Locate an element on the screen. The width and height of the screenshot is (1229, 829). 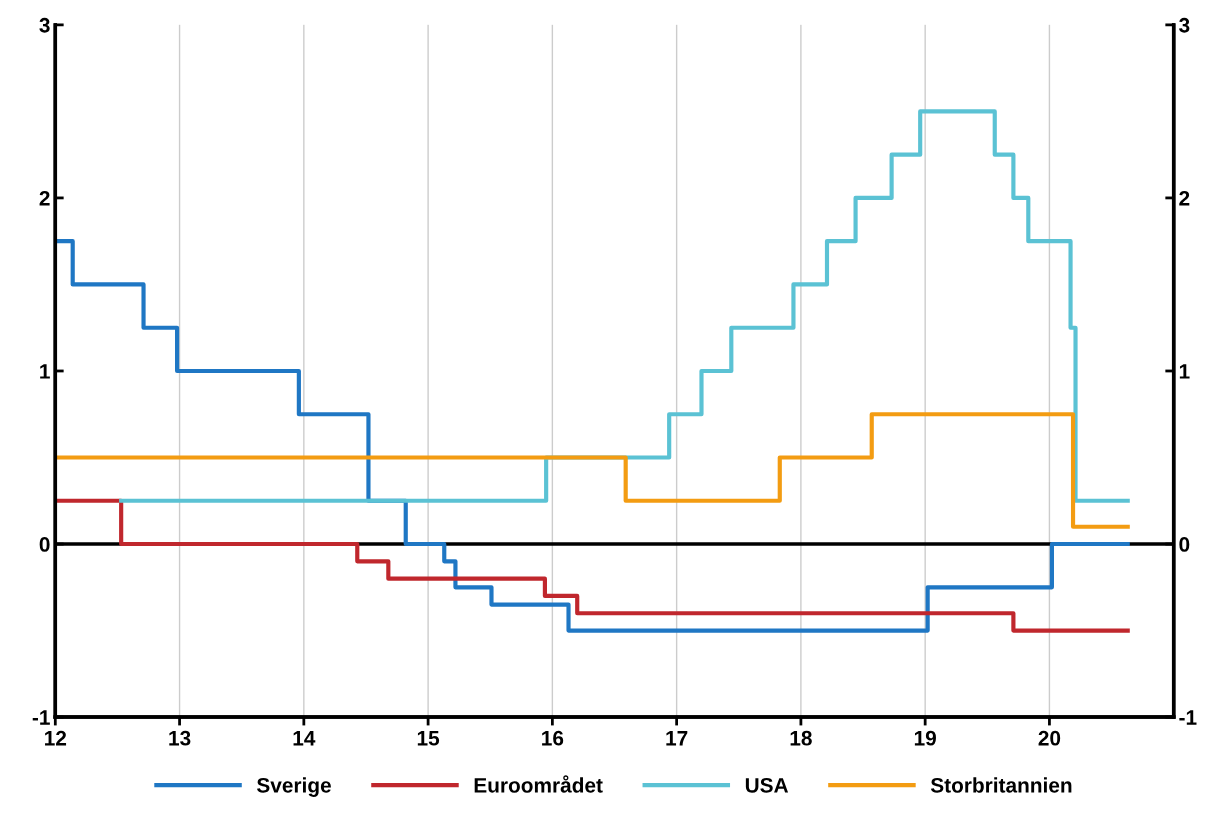
y2-tick-label: -1 is located at coordinates (1188, 717).